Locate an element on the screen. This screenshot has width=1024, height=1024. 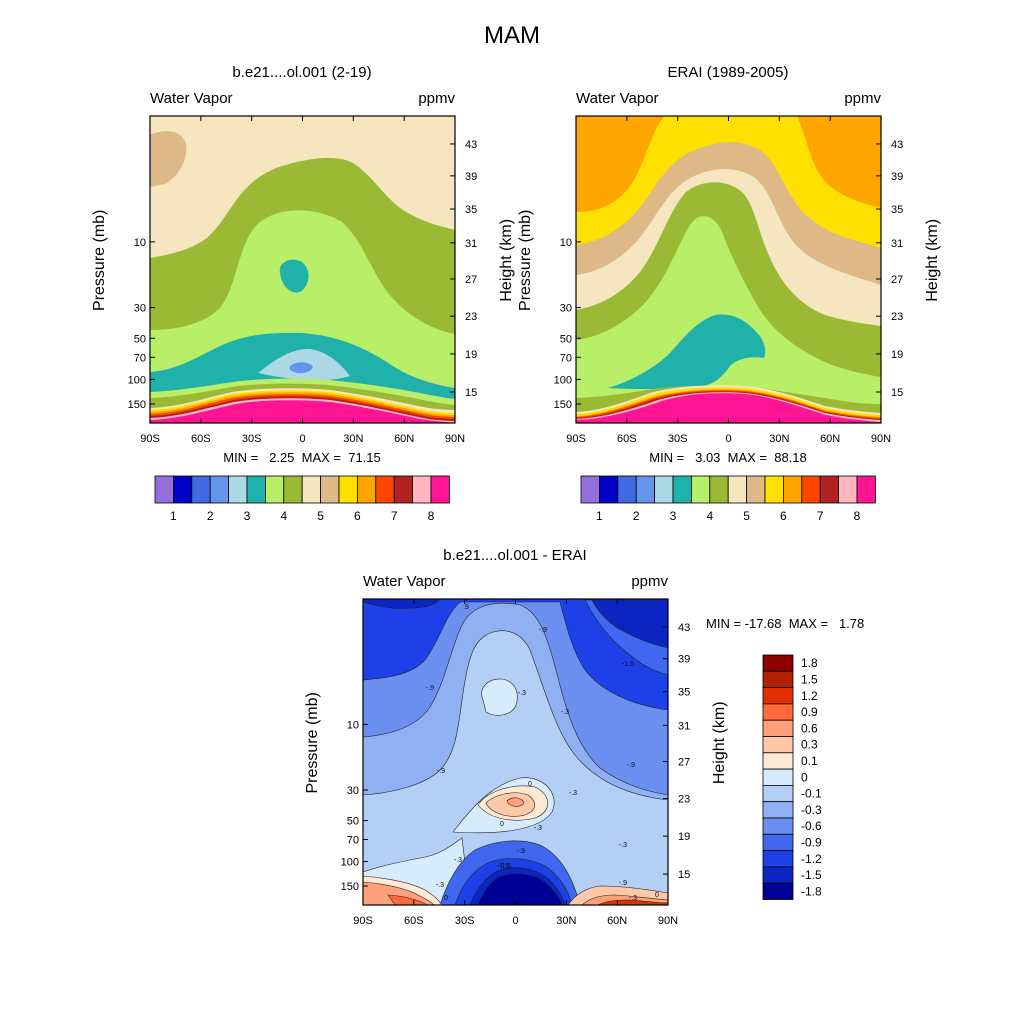
panel-erai-variable: Water Vapor is located at coordinates (617, 98).